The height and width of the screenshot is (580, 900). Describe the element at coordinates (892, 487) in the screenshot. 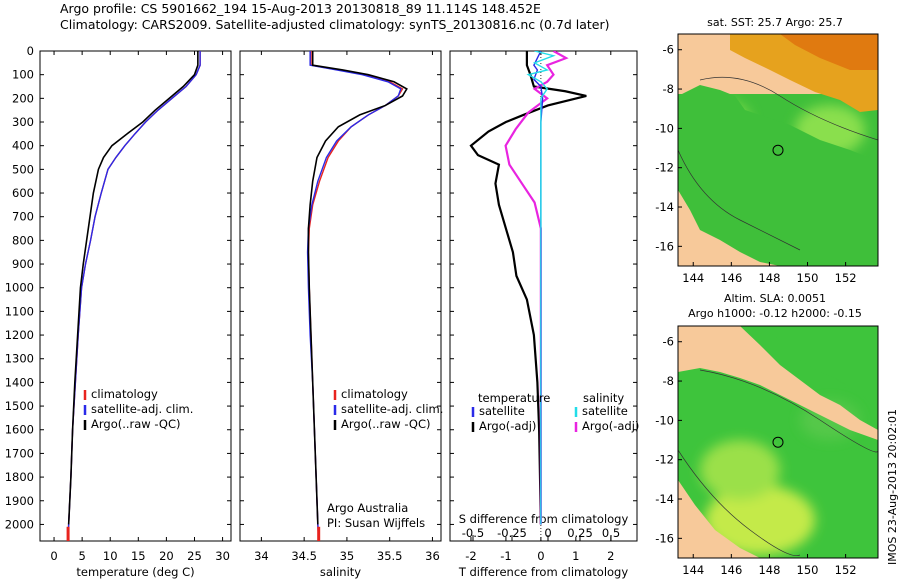

I see `imos-timestamp: IMOS 23-Aug-2013 20:02:01` at that location.